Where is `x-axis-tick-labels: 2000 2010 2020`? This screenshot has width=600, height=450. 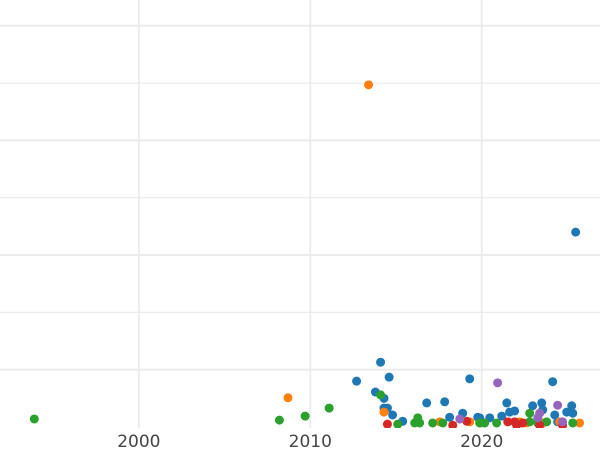 x-axis-tick-labels: 2000 2010 2020 is located at coordinates (310, 441).